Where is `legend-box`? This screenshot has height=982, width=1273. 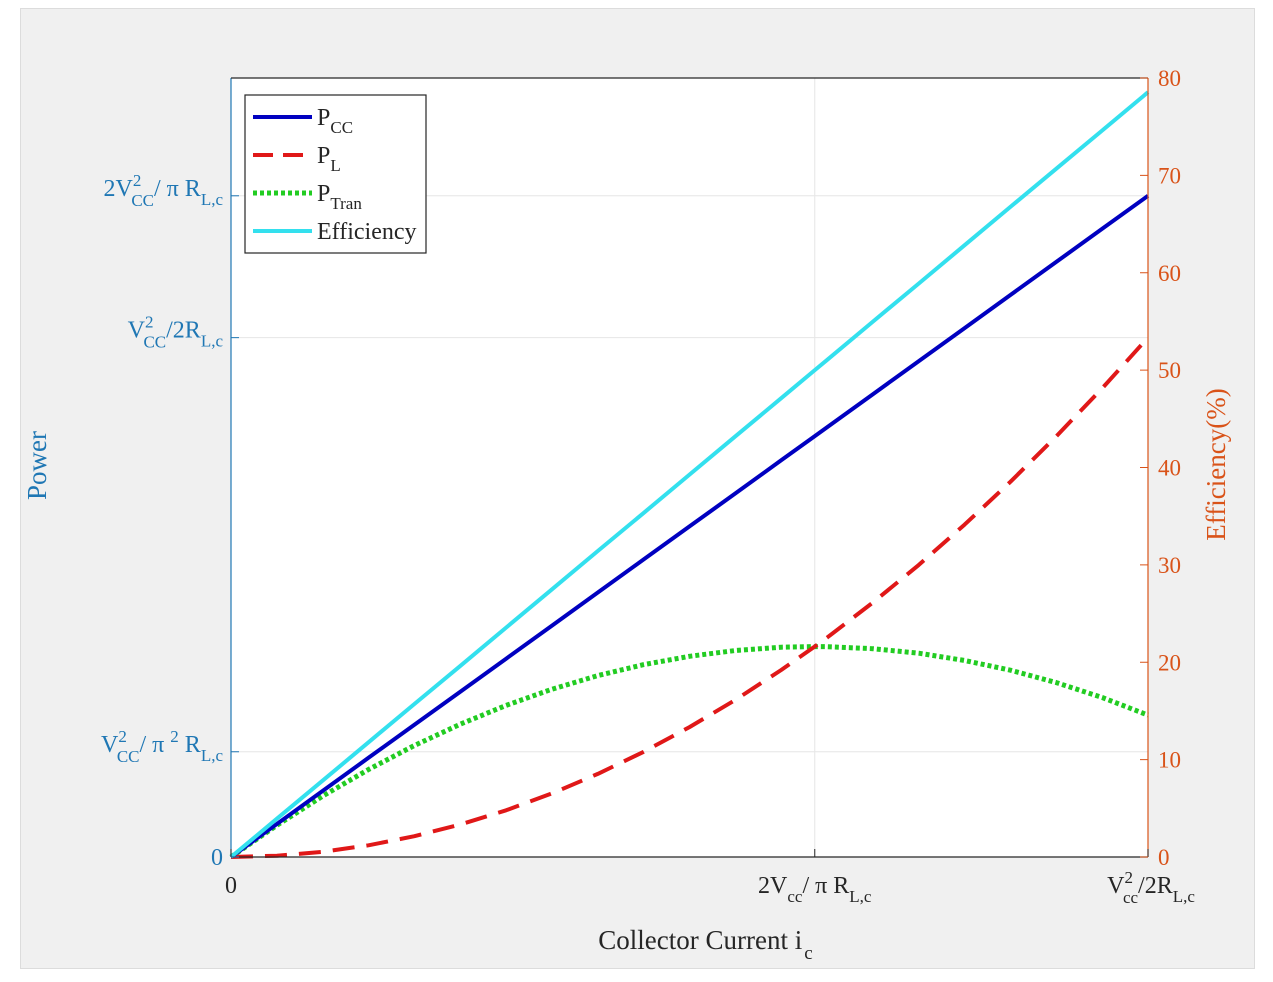 legend-box is located at coordinates (335, 174).